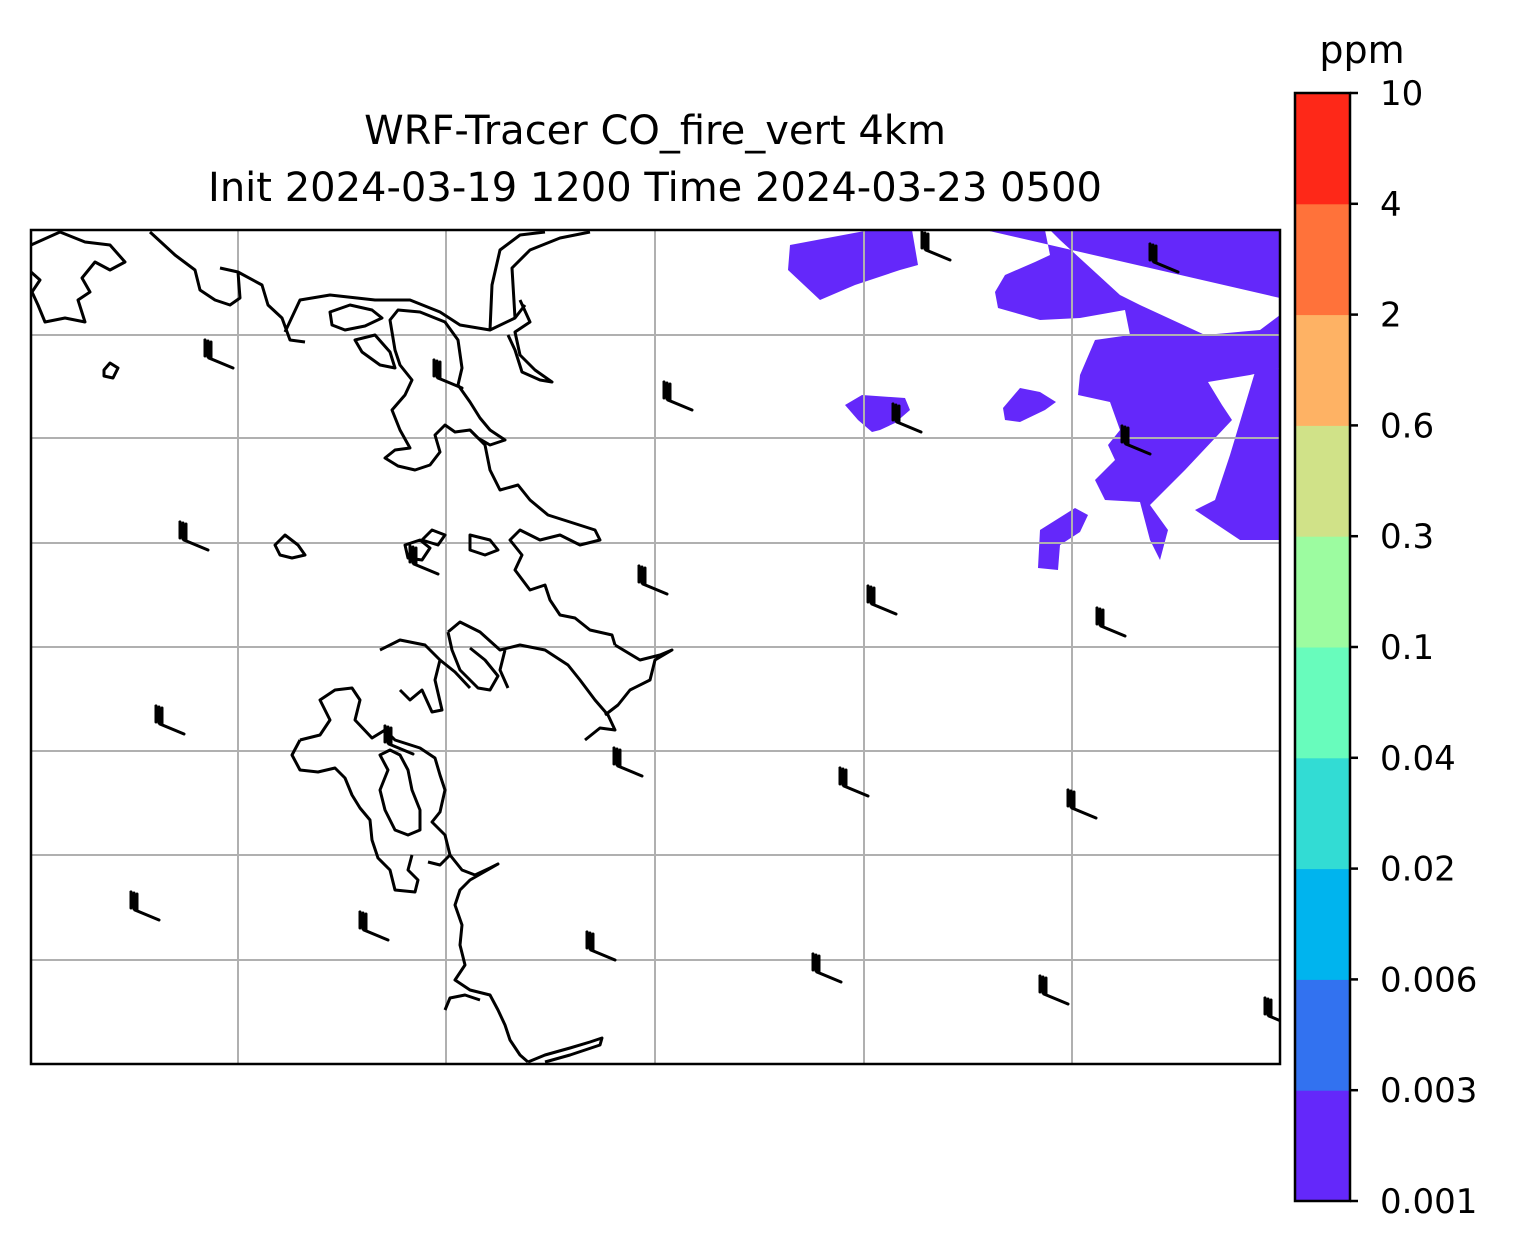  What do you see at coordinates (639, 680) in the screenshot?
I see `coastline-central-east` at bounding box center [639, 680].